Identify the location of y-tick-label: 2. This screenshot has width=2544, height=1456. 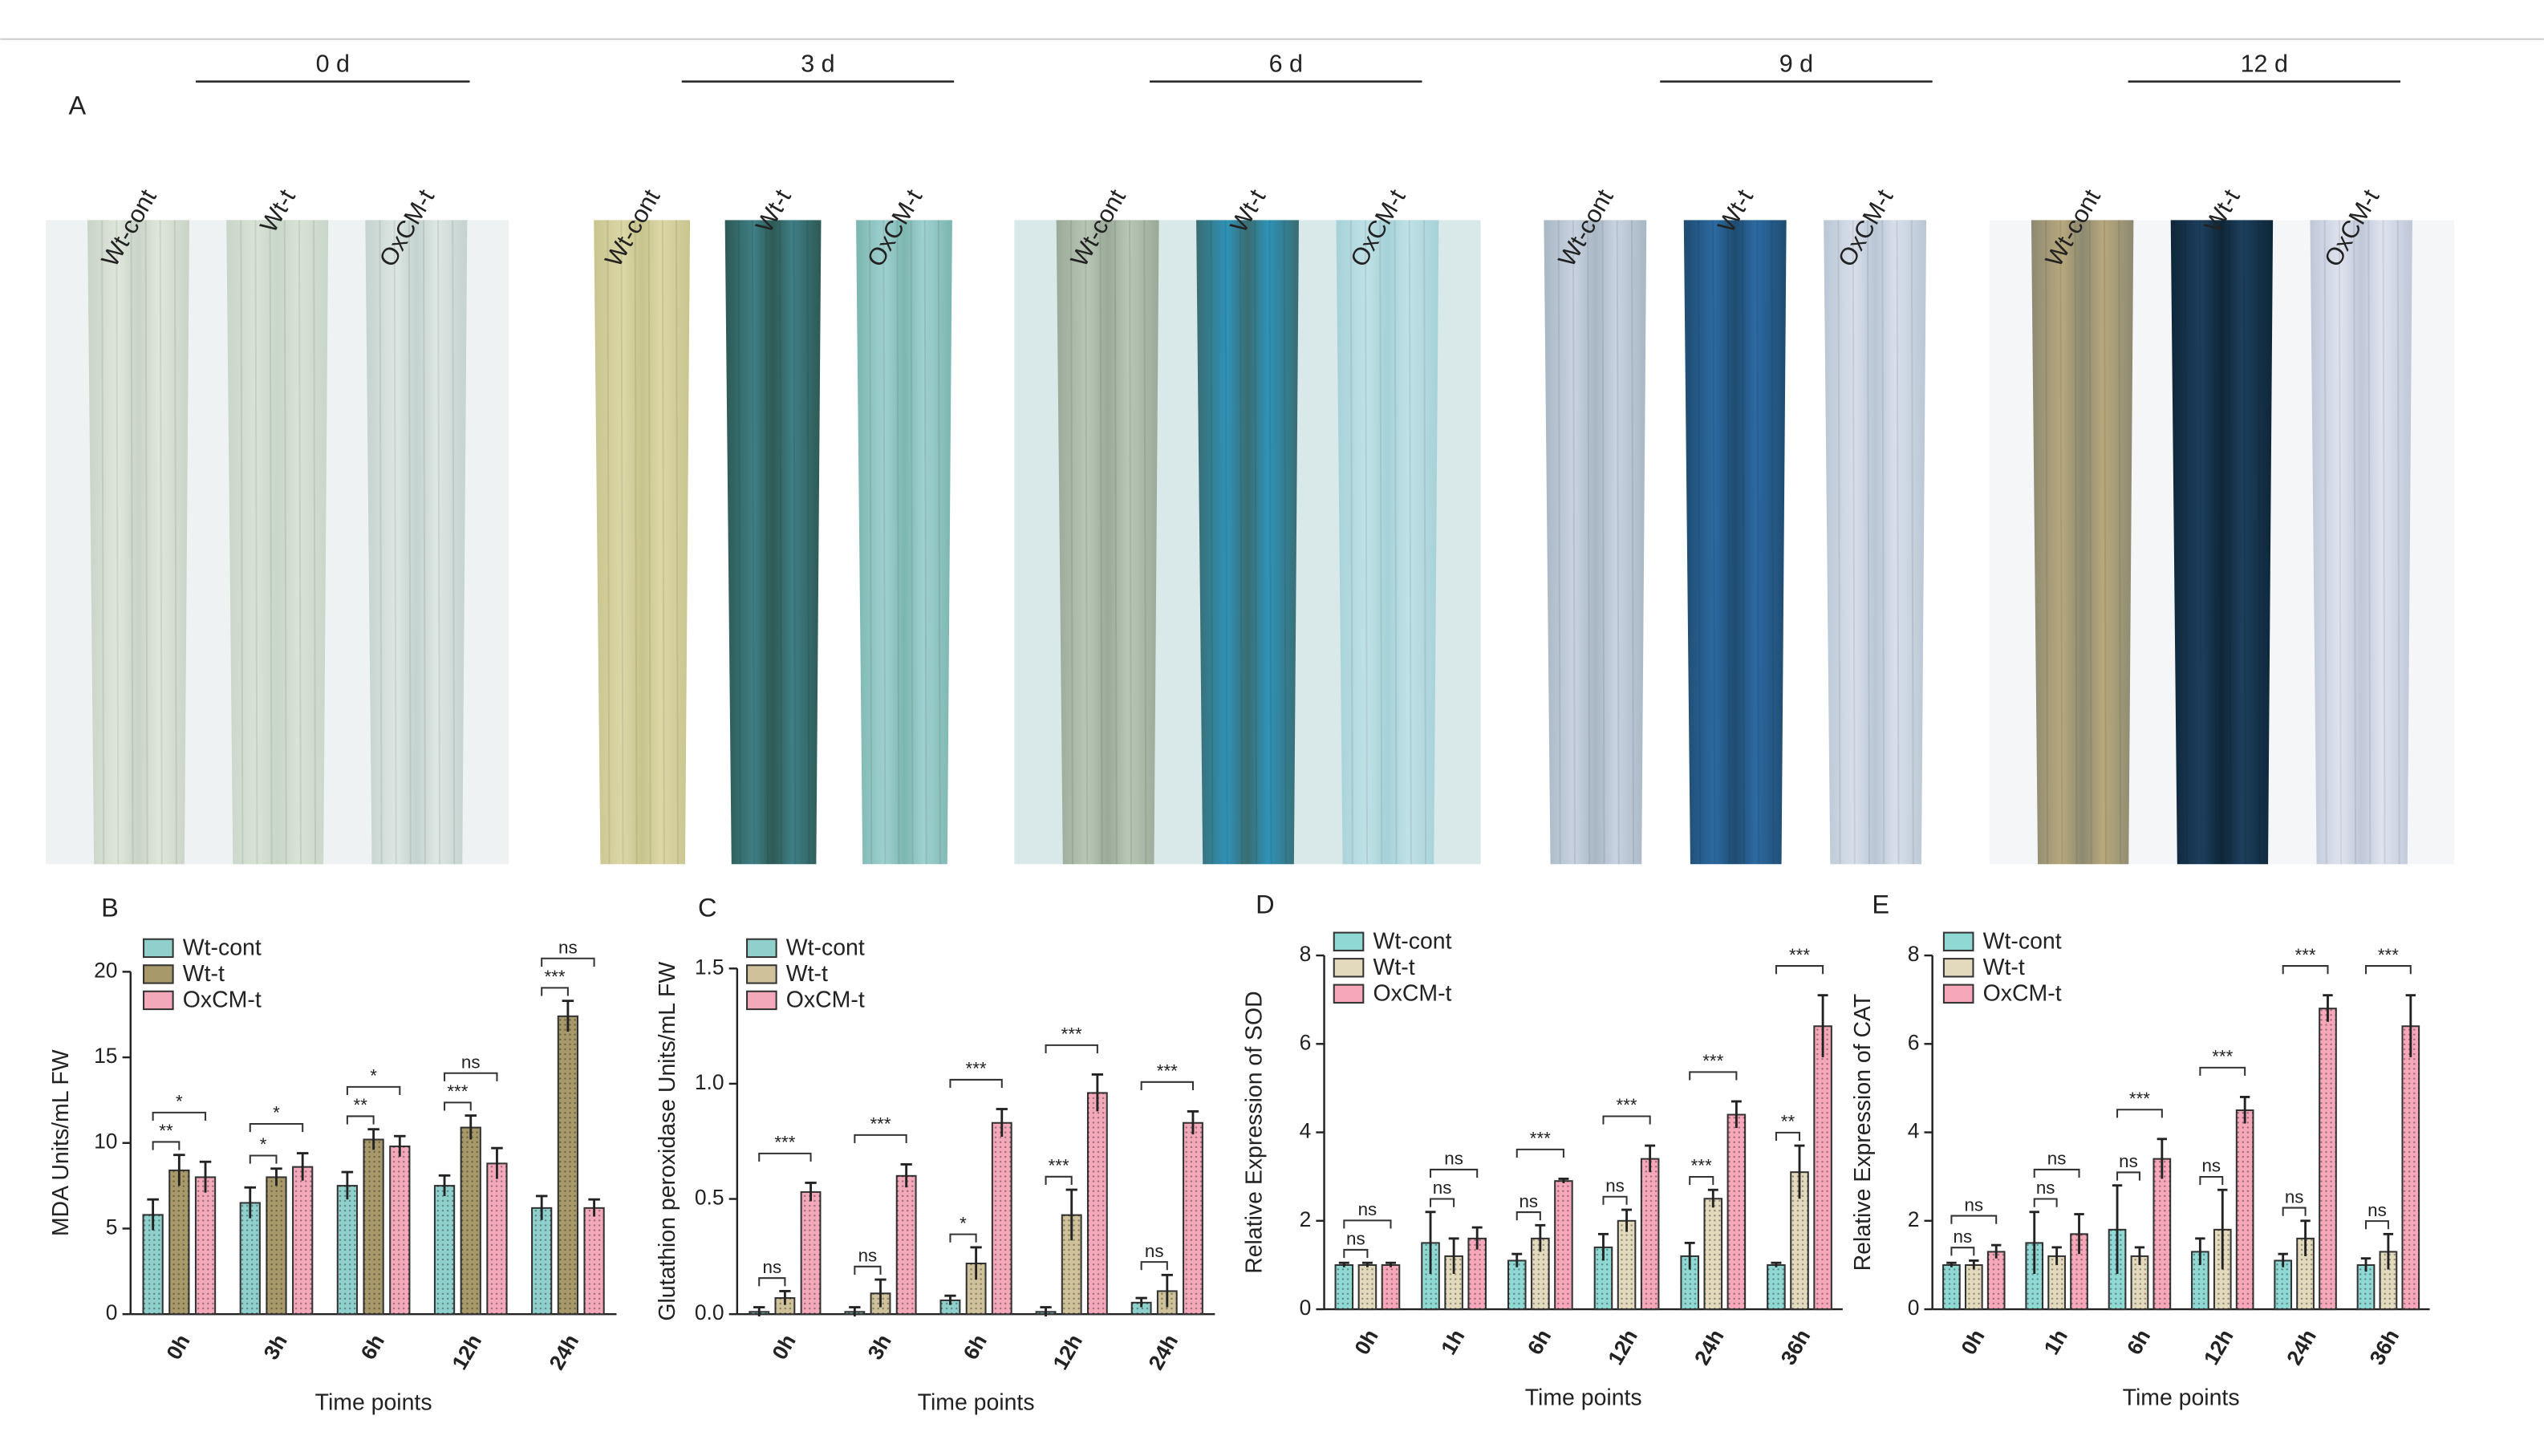
(1306, 1219).